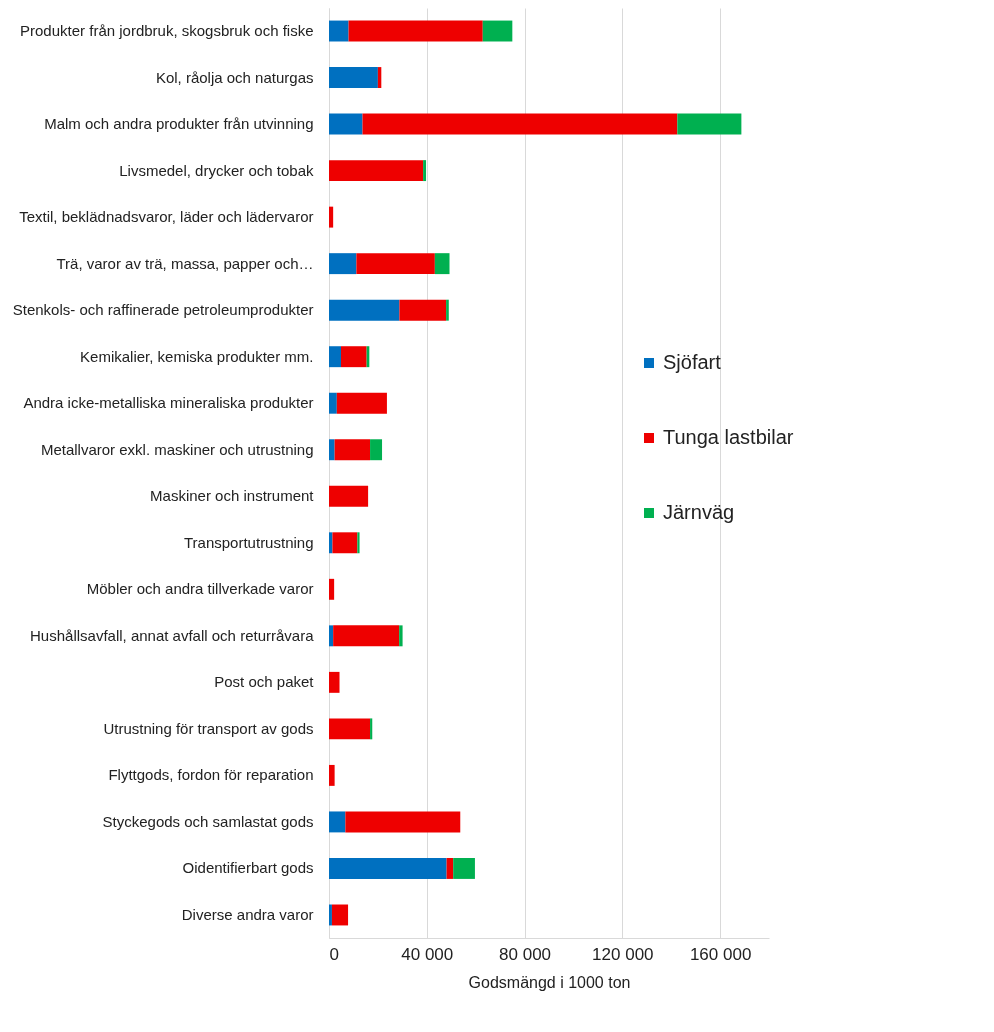 This screenshot has height=1032, width=994. What do you see at coordinates (728, 437) in the screenshot?
I see `legend-label: Tunga lastbilar` at bounding box center [728, 437].